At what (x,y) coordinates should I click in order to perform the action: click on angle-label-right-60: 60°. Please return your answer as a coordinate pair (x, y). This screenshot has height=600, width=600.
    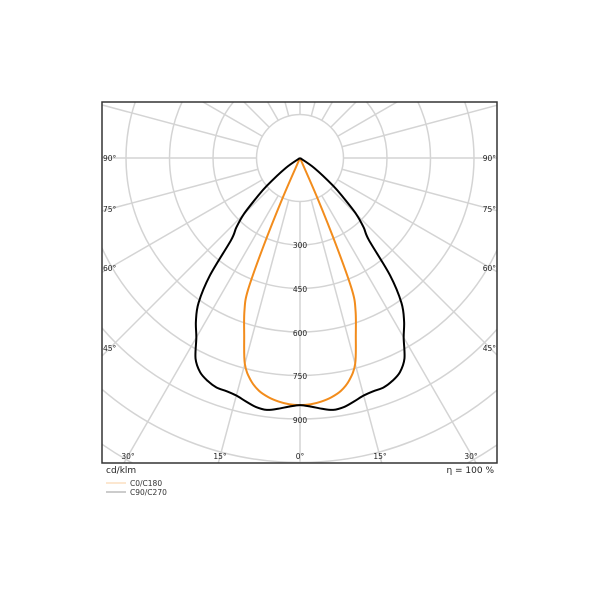
    Looking at the image, I should click on (490, 268).